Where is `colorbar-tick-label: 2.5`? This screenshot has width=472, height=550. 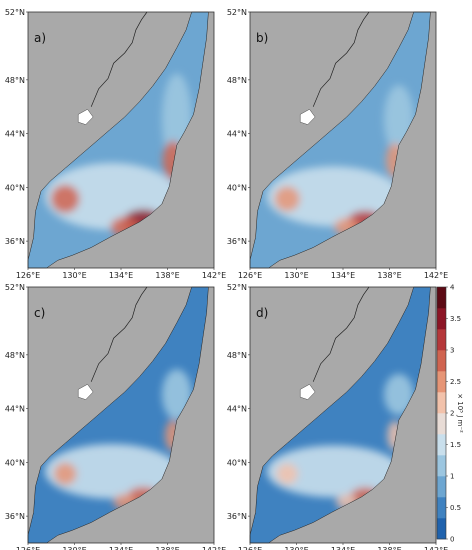 colorbar-tick-label: 2.5 is located at coordinates (455, 382).